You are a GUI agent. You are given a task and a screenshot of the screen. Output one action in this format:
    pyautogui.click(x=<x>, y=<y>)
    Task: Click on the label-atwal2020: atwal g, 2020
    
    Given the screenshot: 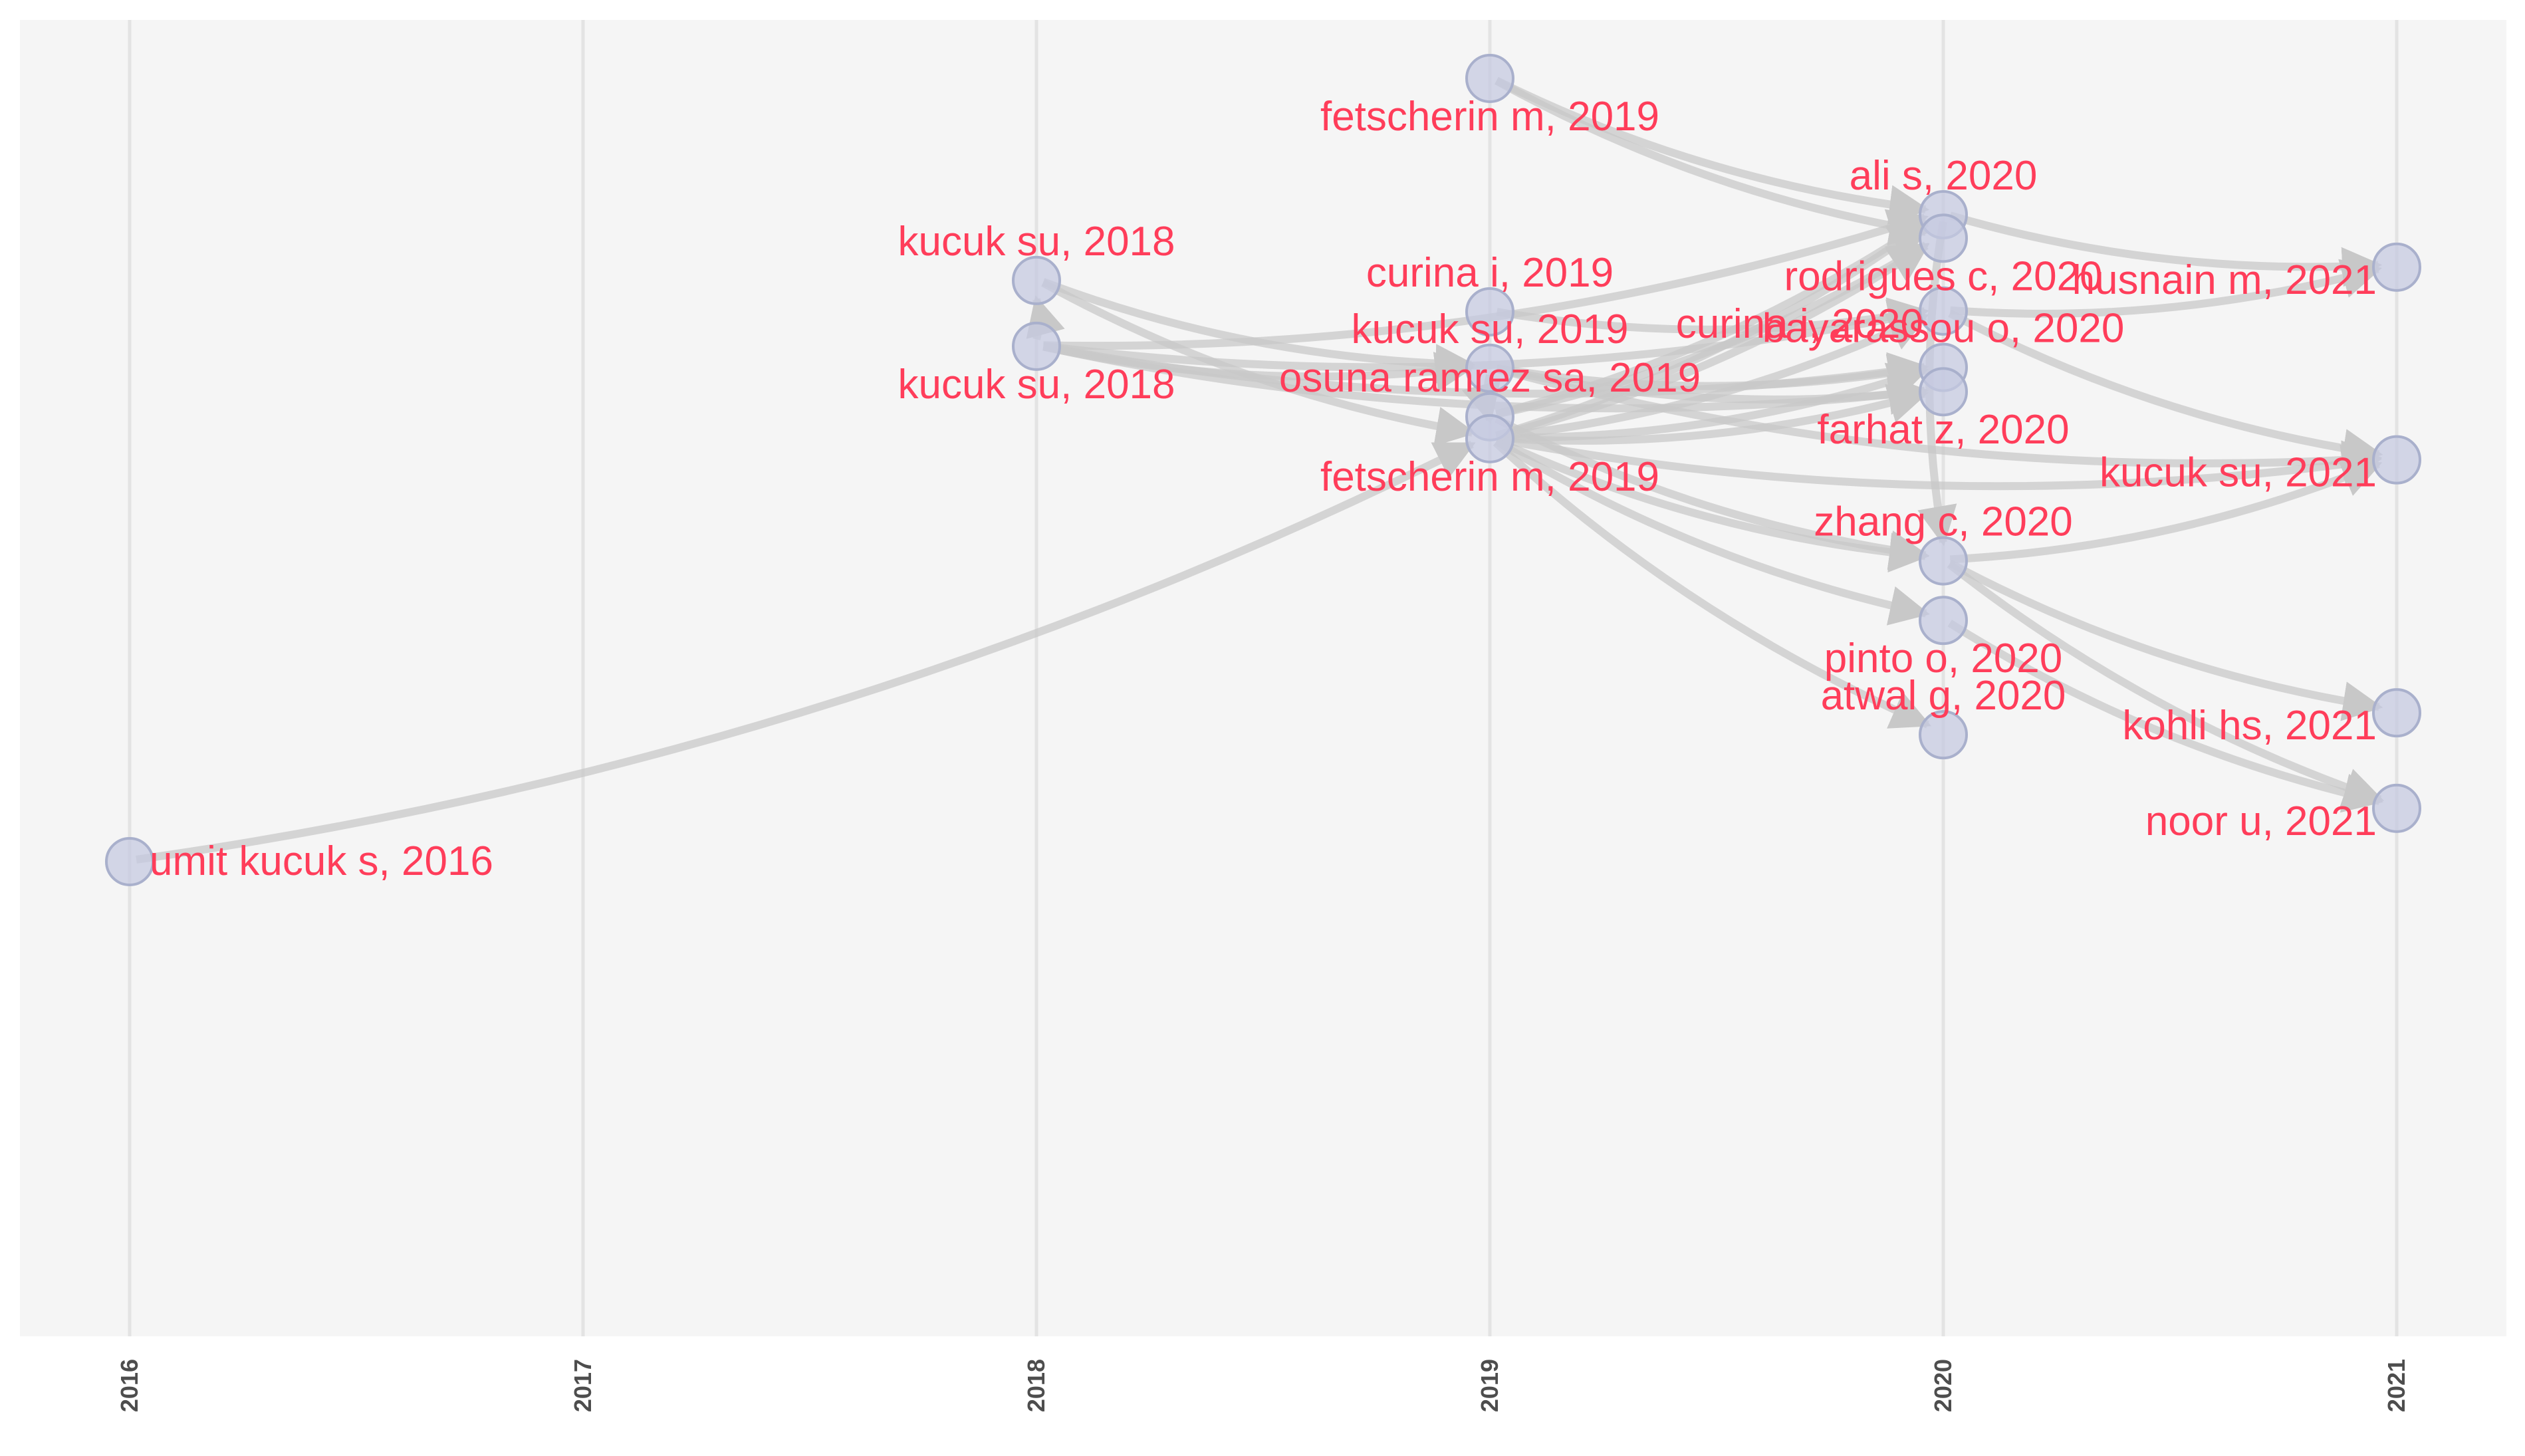 What is the action you would take?
    pyautogui.click(x=1943, y=696)
    